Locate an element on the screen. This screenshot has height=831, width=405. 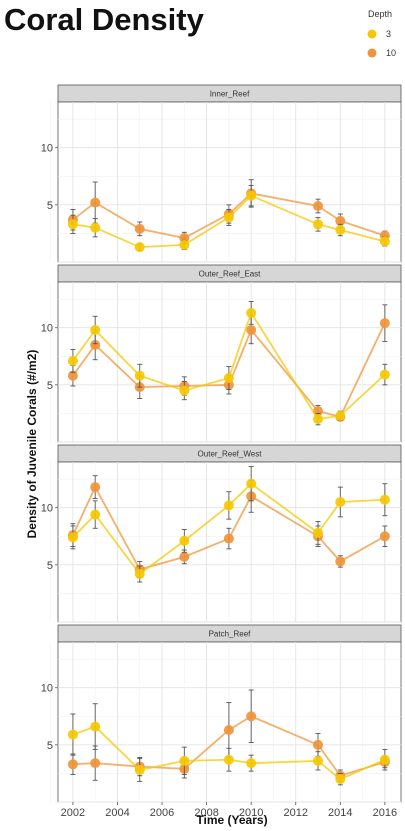
x-tick-label: 2008 is located at coordinates (206, 813).